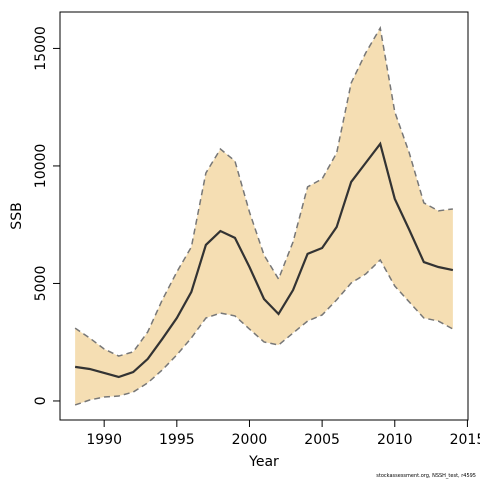 This screenshot has height=480, width=480. I want to click on y-tick-label: 5000, so click(41, 284).